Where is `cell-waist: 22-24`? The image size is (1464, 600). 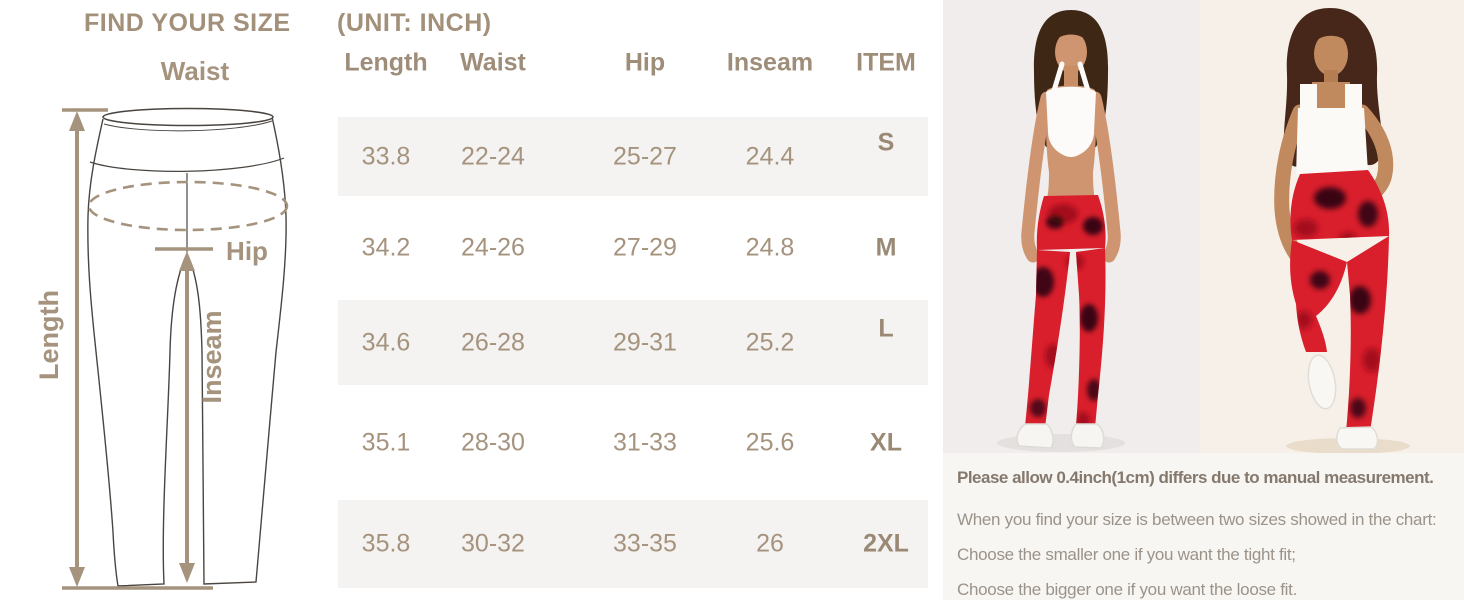
cell-waist: 22-24 is located at coordinates (493, 156).